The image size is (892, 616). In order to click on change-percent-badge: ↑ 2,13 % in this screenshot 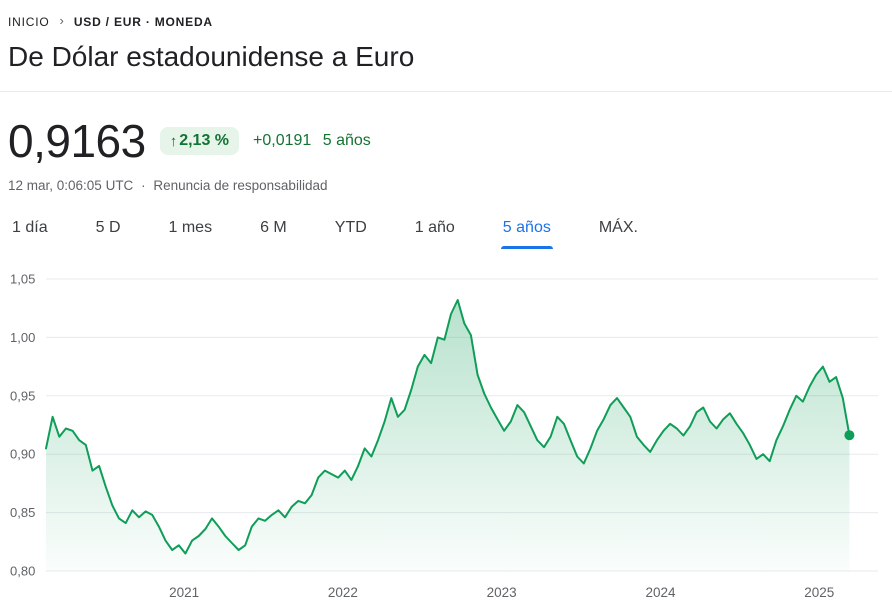, I will do `click(199, 141)`.